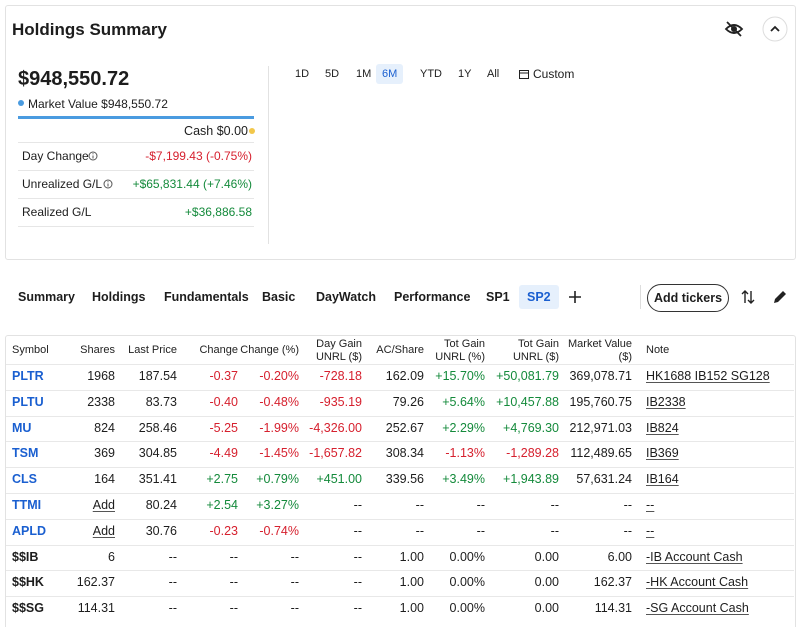 This screenshot has height=627, width=800. Describe the element at coordinates (339, 479) in the screenshot. I see `cell: +451.00` at that location.